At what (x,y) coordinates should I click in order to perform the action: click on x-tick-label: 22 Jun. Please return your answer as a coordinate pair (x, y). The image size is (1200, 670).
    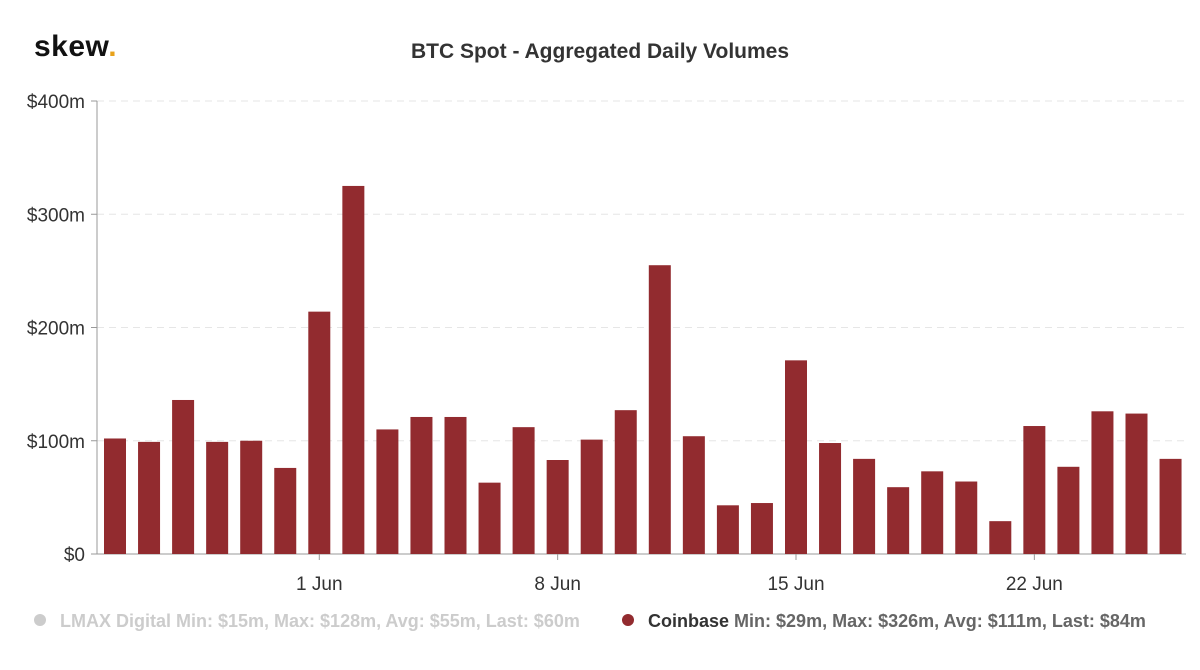
    Looking at the image, I should click on (1034, 584).